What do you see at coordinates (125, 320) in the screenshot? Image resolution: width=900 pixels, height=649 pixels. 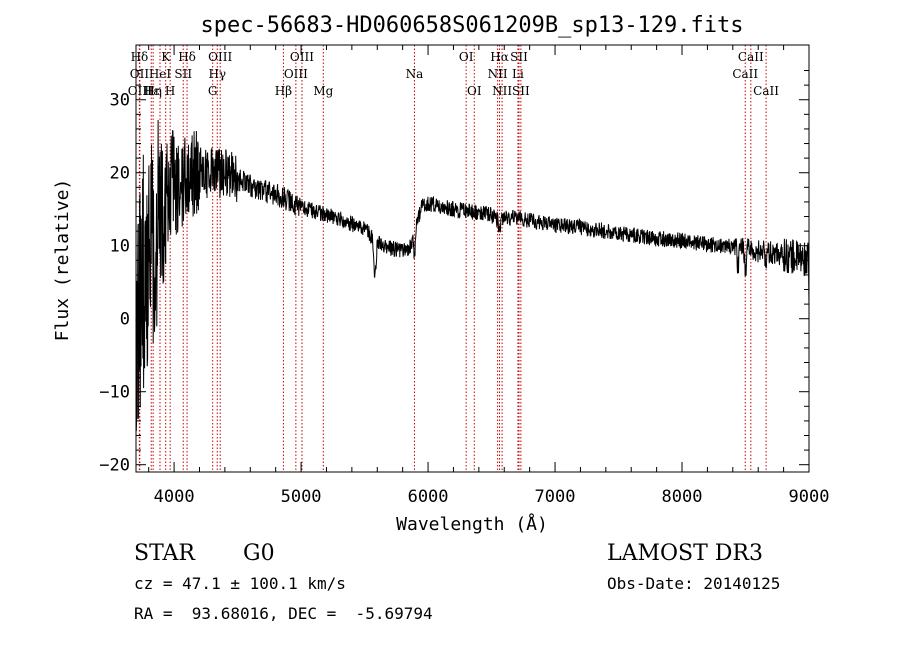 I see `y-tick-label: 0` at bounding box center [125, 320].